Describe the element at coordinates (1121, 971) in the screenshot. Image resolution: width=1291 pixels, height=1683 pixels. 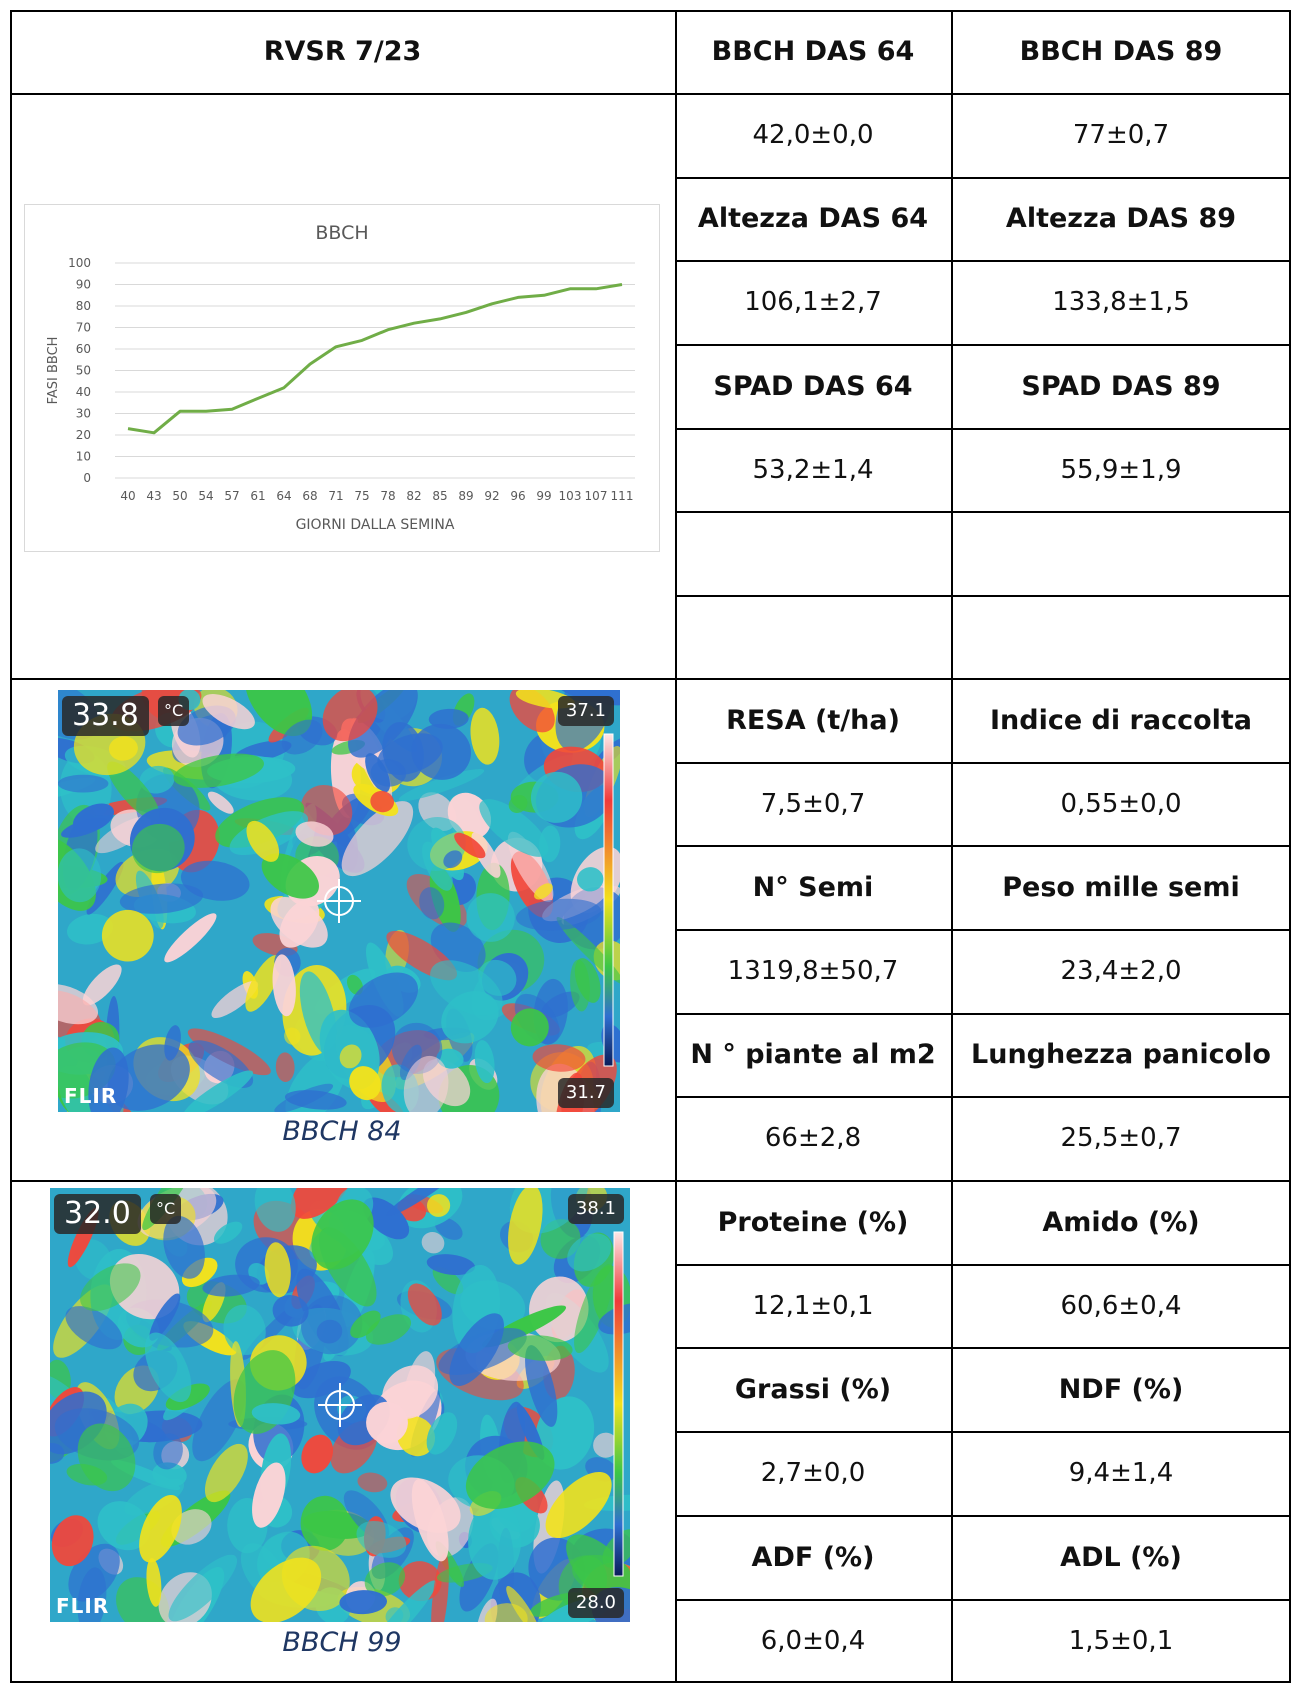
I see `table-value-cell: 23,4±2,0` at that location.